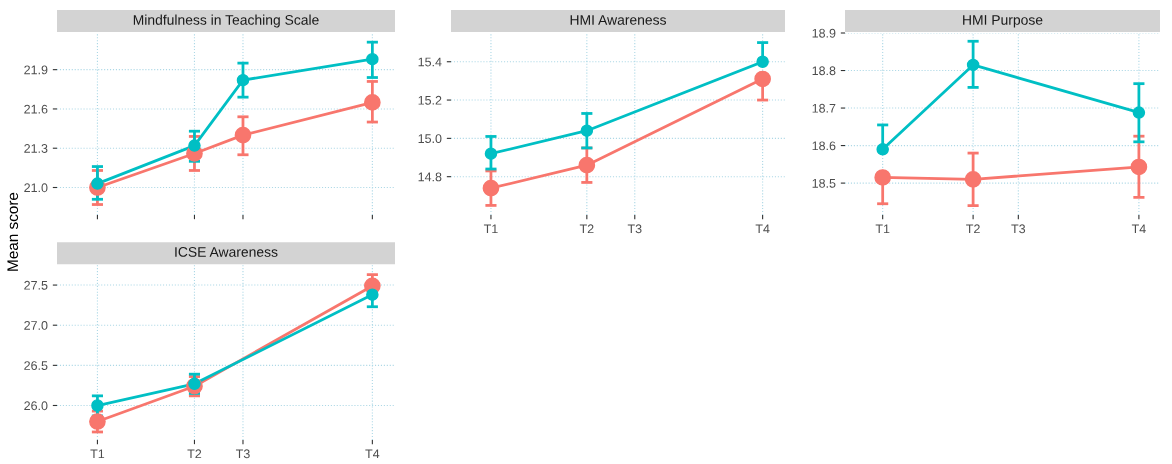 The width and height of the screenshot is (1172, 464). I want to click on y-tick-label: 15.2, so click(430, 100).